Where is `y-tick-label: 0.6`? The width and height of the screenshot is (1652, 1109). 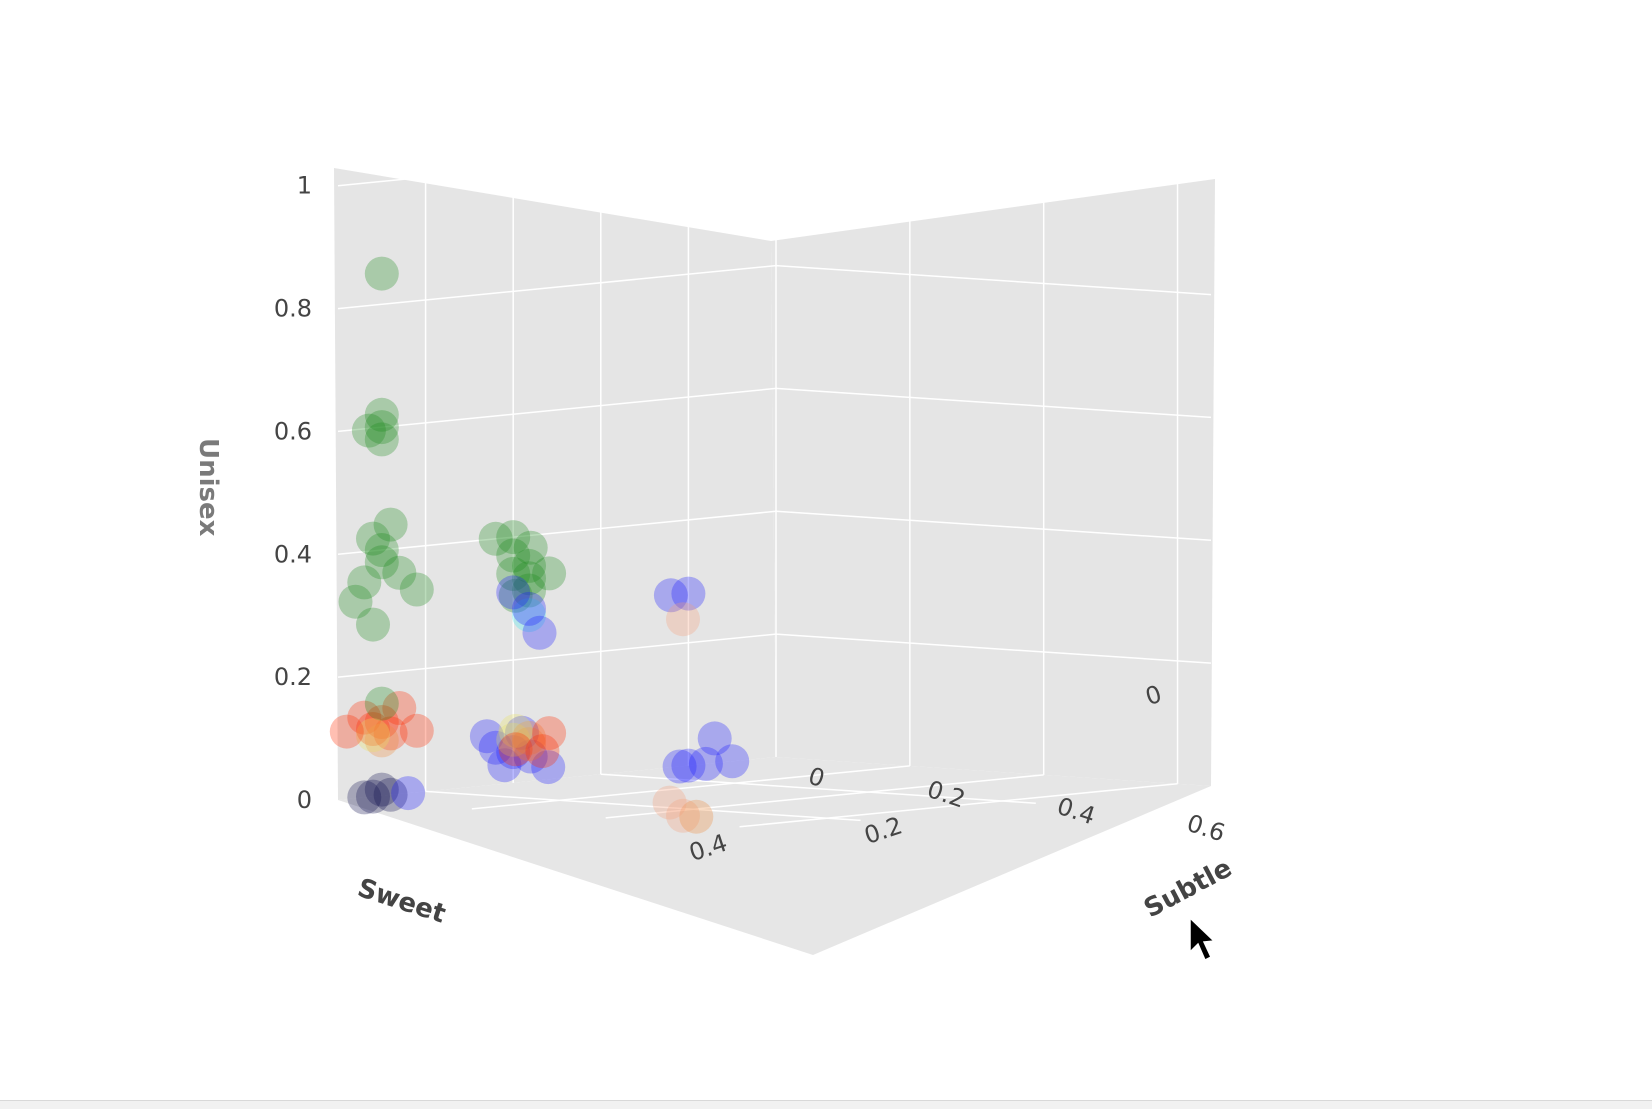 y-tick-label: 0.6 is located at coordinates (1205, 828).